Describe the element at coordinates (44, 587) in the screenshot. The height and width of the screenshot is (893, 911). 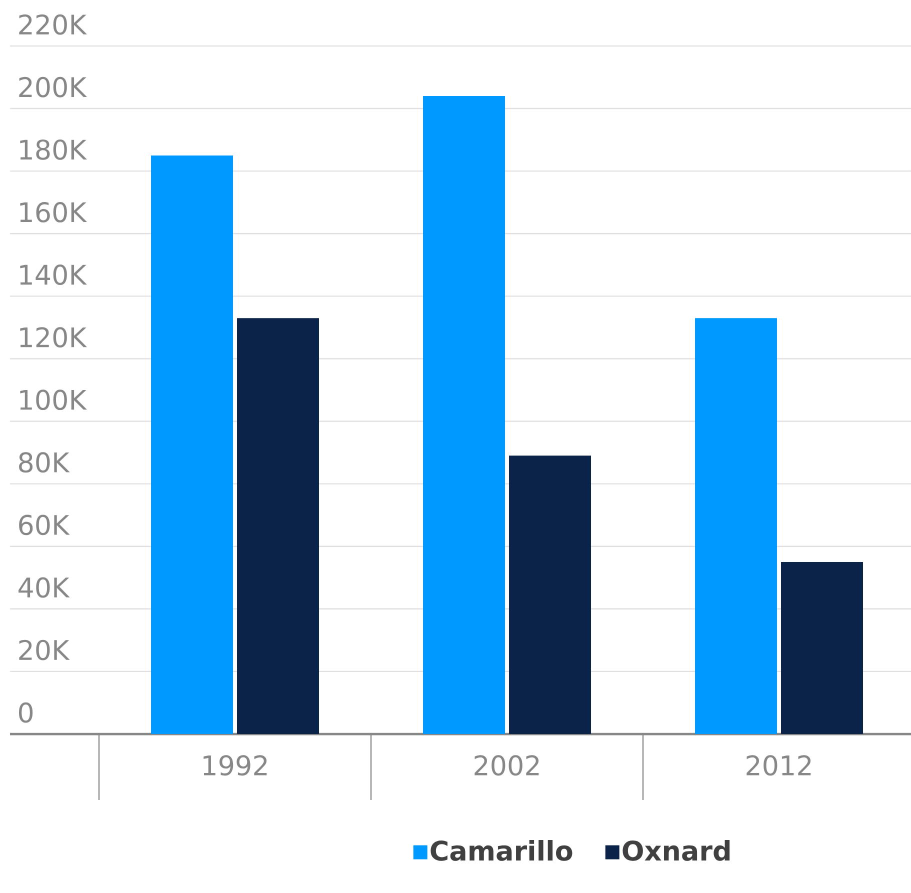
I see `y-tick-label: 40K` at that location.